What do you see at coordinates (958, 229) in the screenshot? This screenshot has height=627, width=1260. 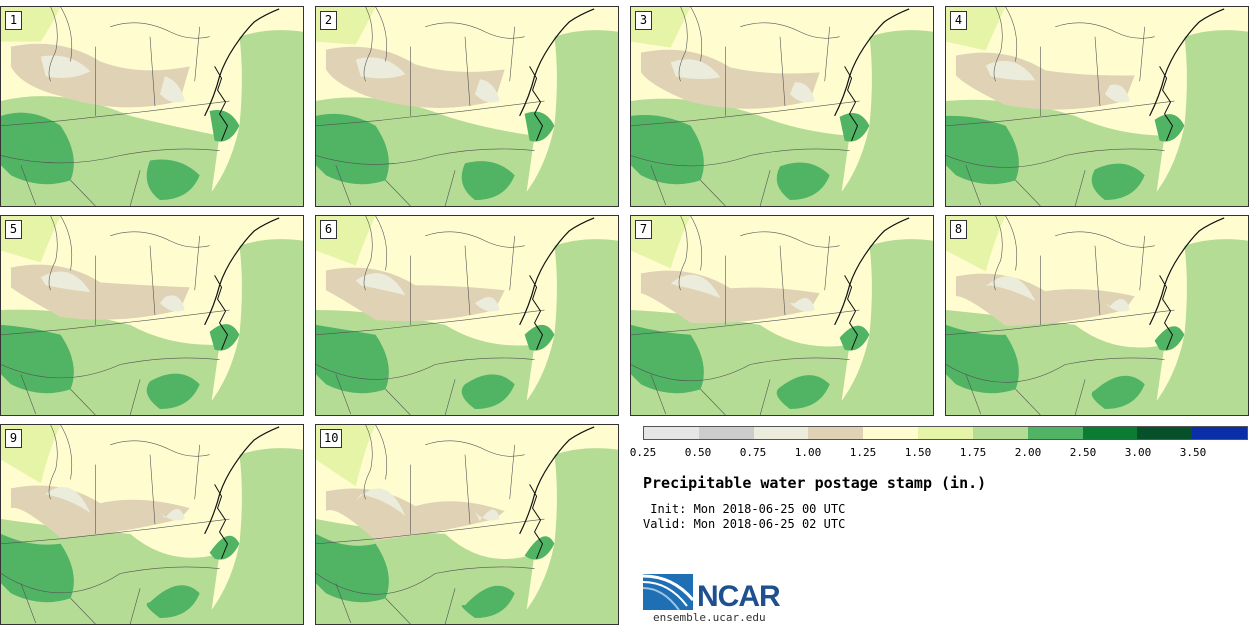 I see `panel-label: 8` at bounding box center [958, 229].